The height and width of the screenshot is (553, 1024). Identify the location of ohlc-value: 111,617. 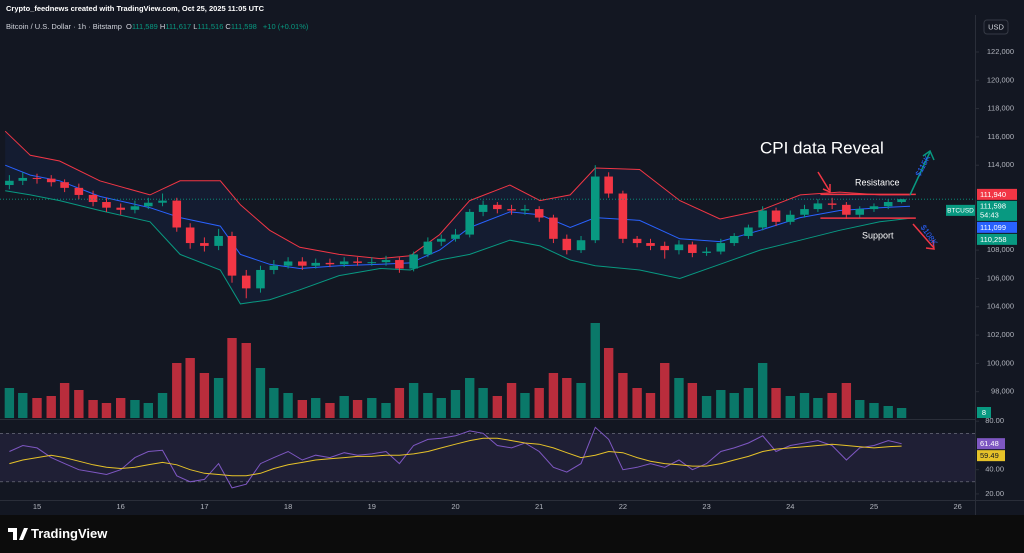
(178, 26).